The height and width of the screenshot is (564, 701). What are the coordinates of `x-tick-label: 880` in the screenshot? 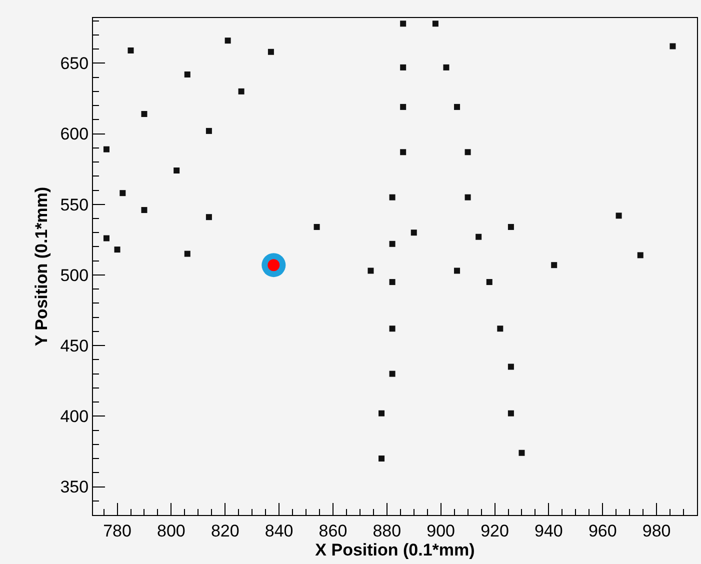 It's located at (387, 530).